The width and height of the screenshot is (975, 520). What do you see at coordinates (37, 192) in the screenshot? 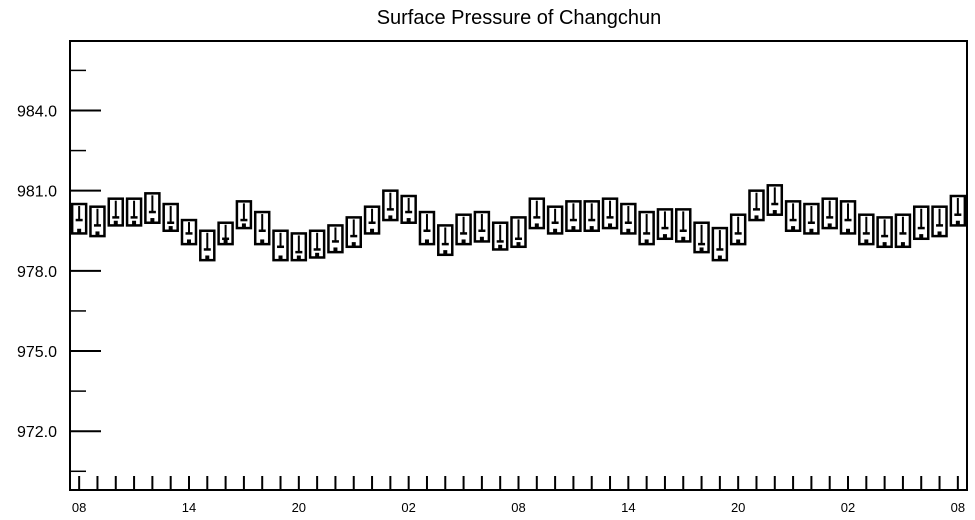
I see `y-tick-label: 981.0` at bounding box center [37, 192].